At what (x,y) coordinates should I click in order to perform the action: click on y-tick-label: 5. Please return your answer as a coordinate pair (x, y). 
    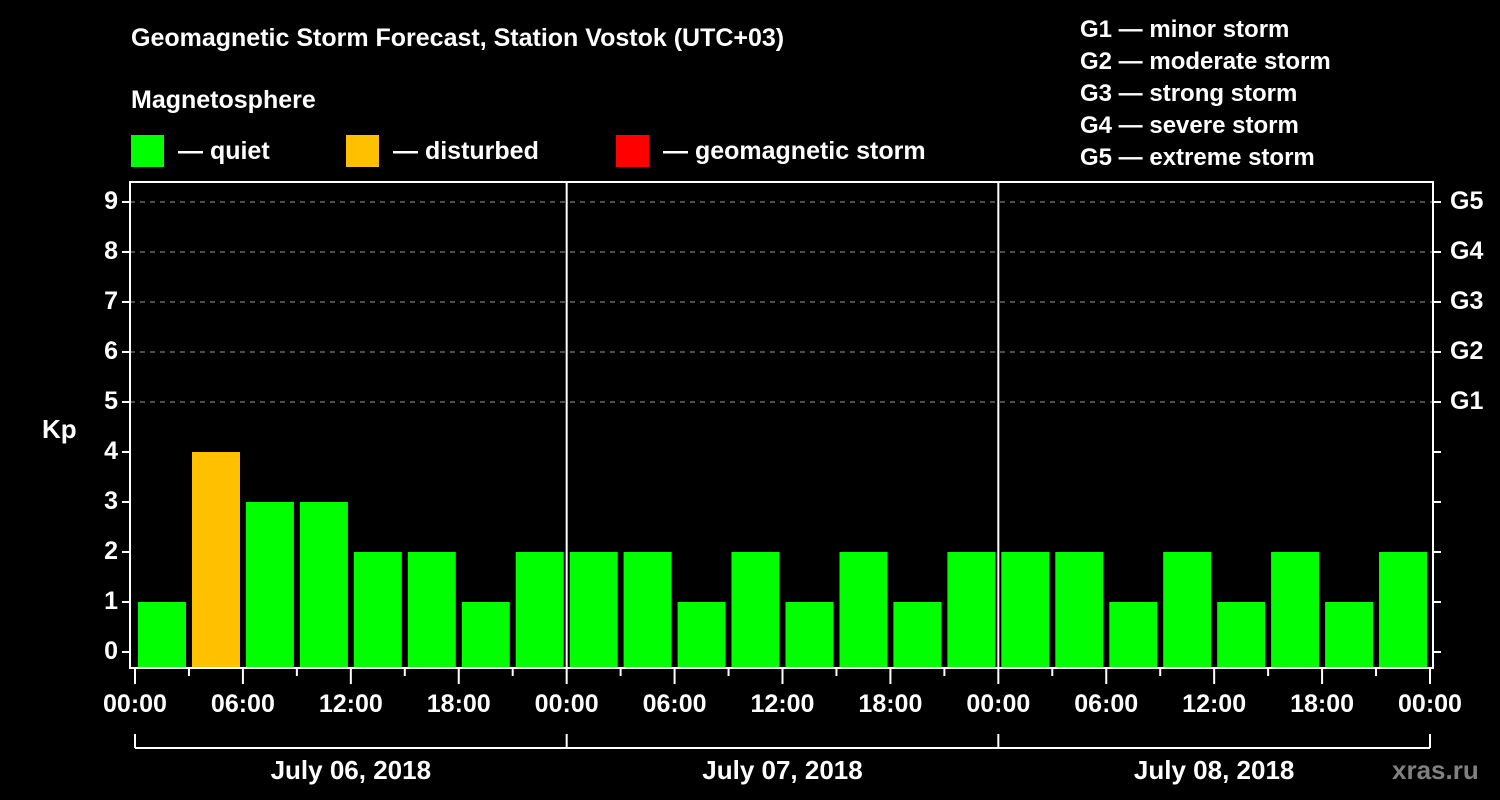
    Looking at the image, I should click on (111, 401).